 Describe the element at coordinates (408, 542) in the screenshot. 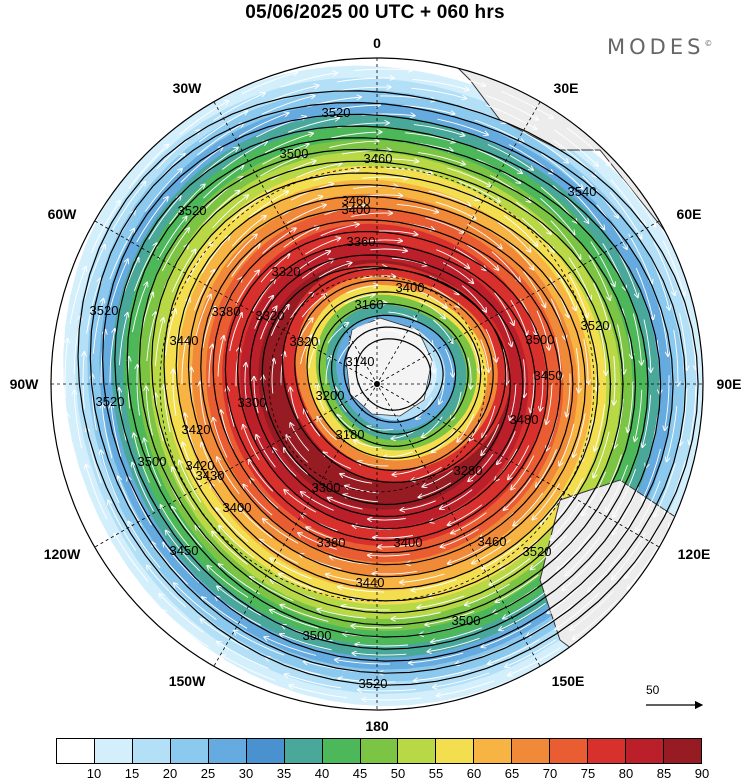

I see `contour-label: 3400` at that location.